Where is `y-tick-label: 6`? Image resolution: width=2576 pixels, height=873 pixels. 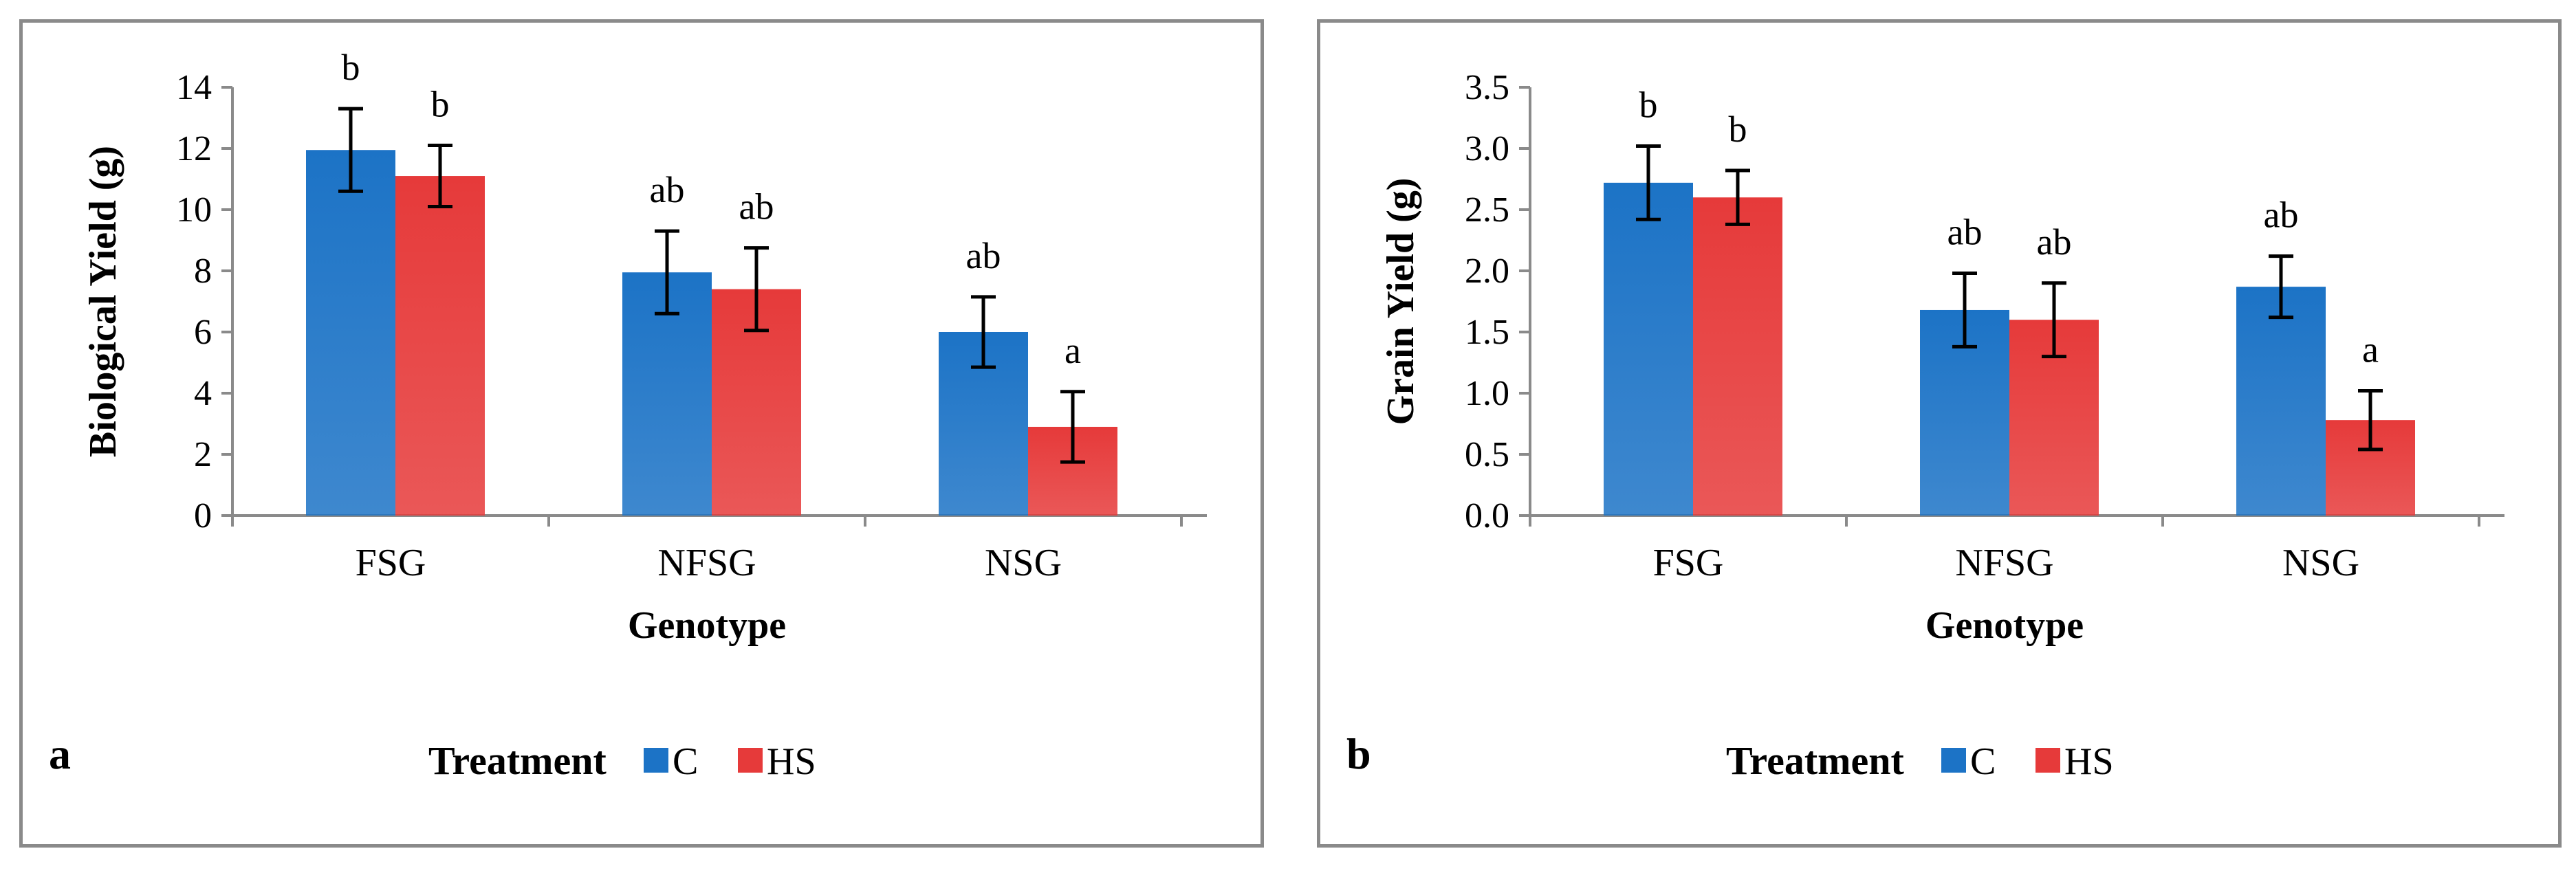
y-tick-label: 6 is located at coordinates (203, 332).